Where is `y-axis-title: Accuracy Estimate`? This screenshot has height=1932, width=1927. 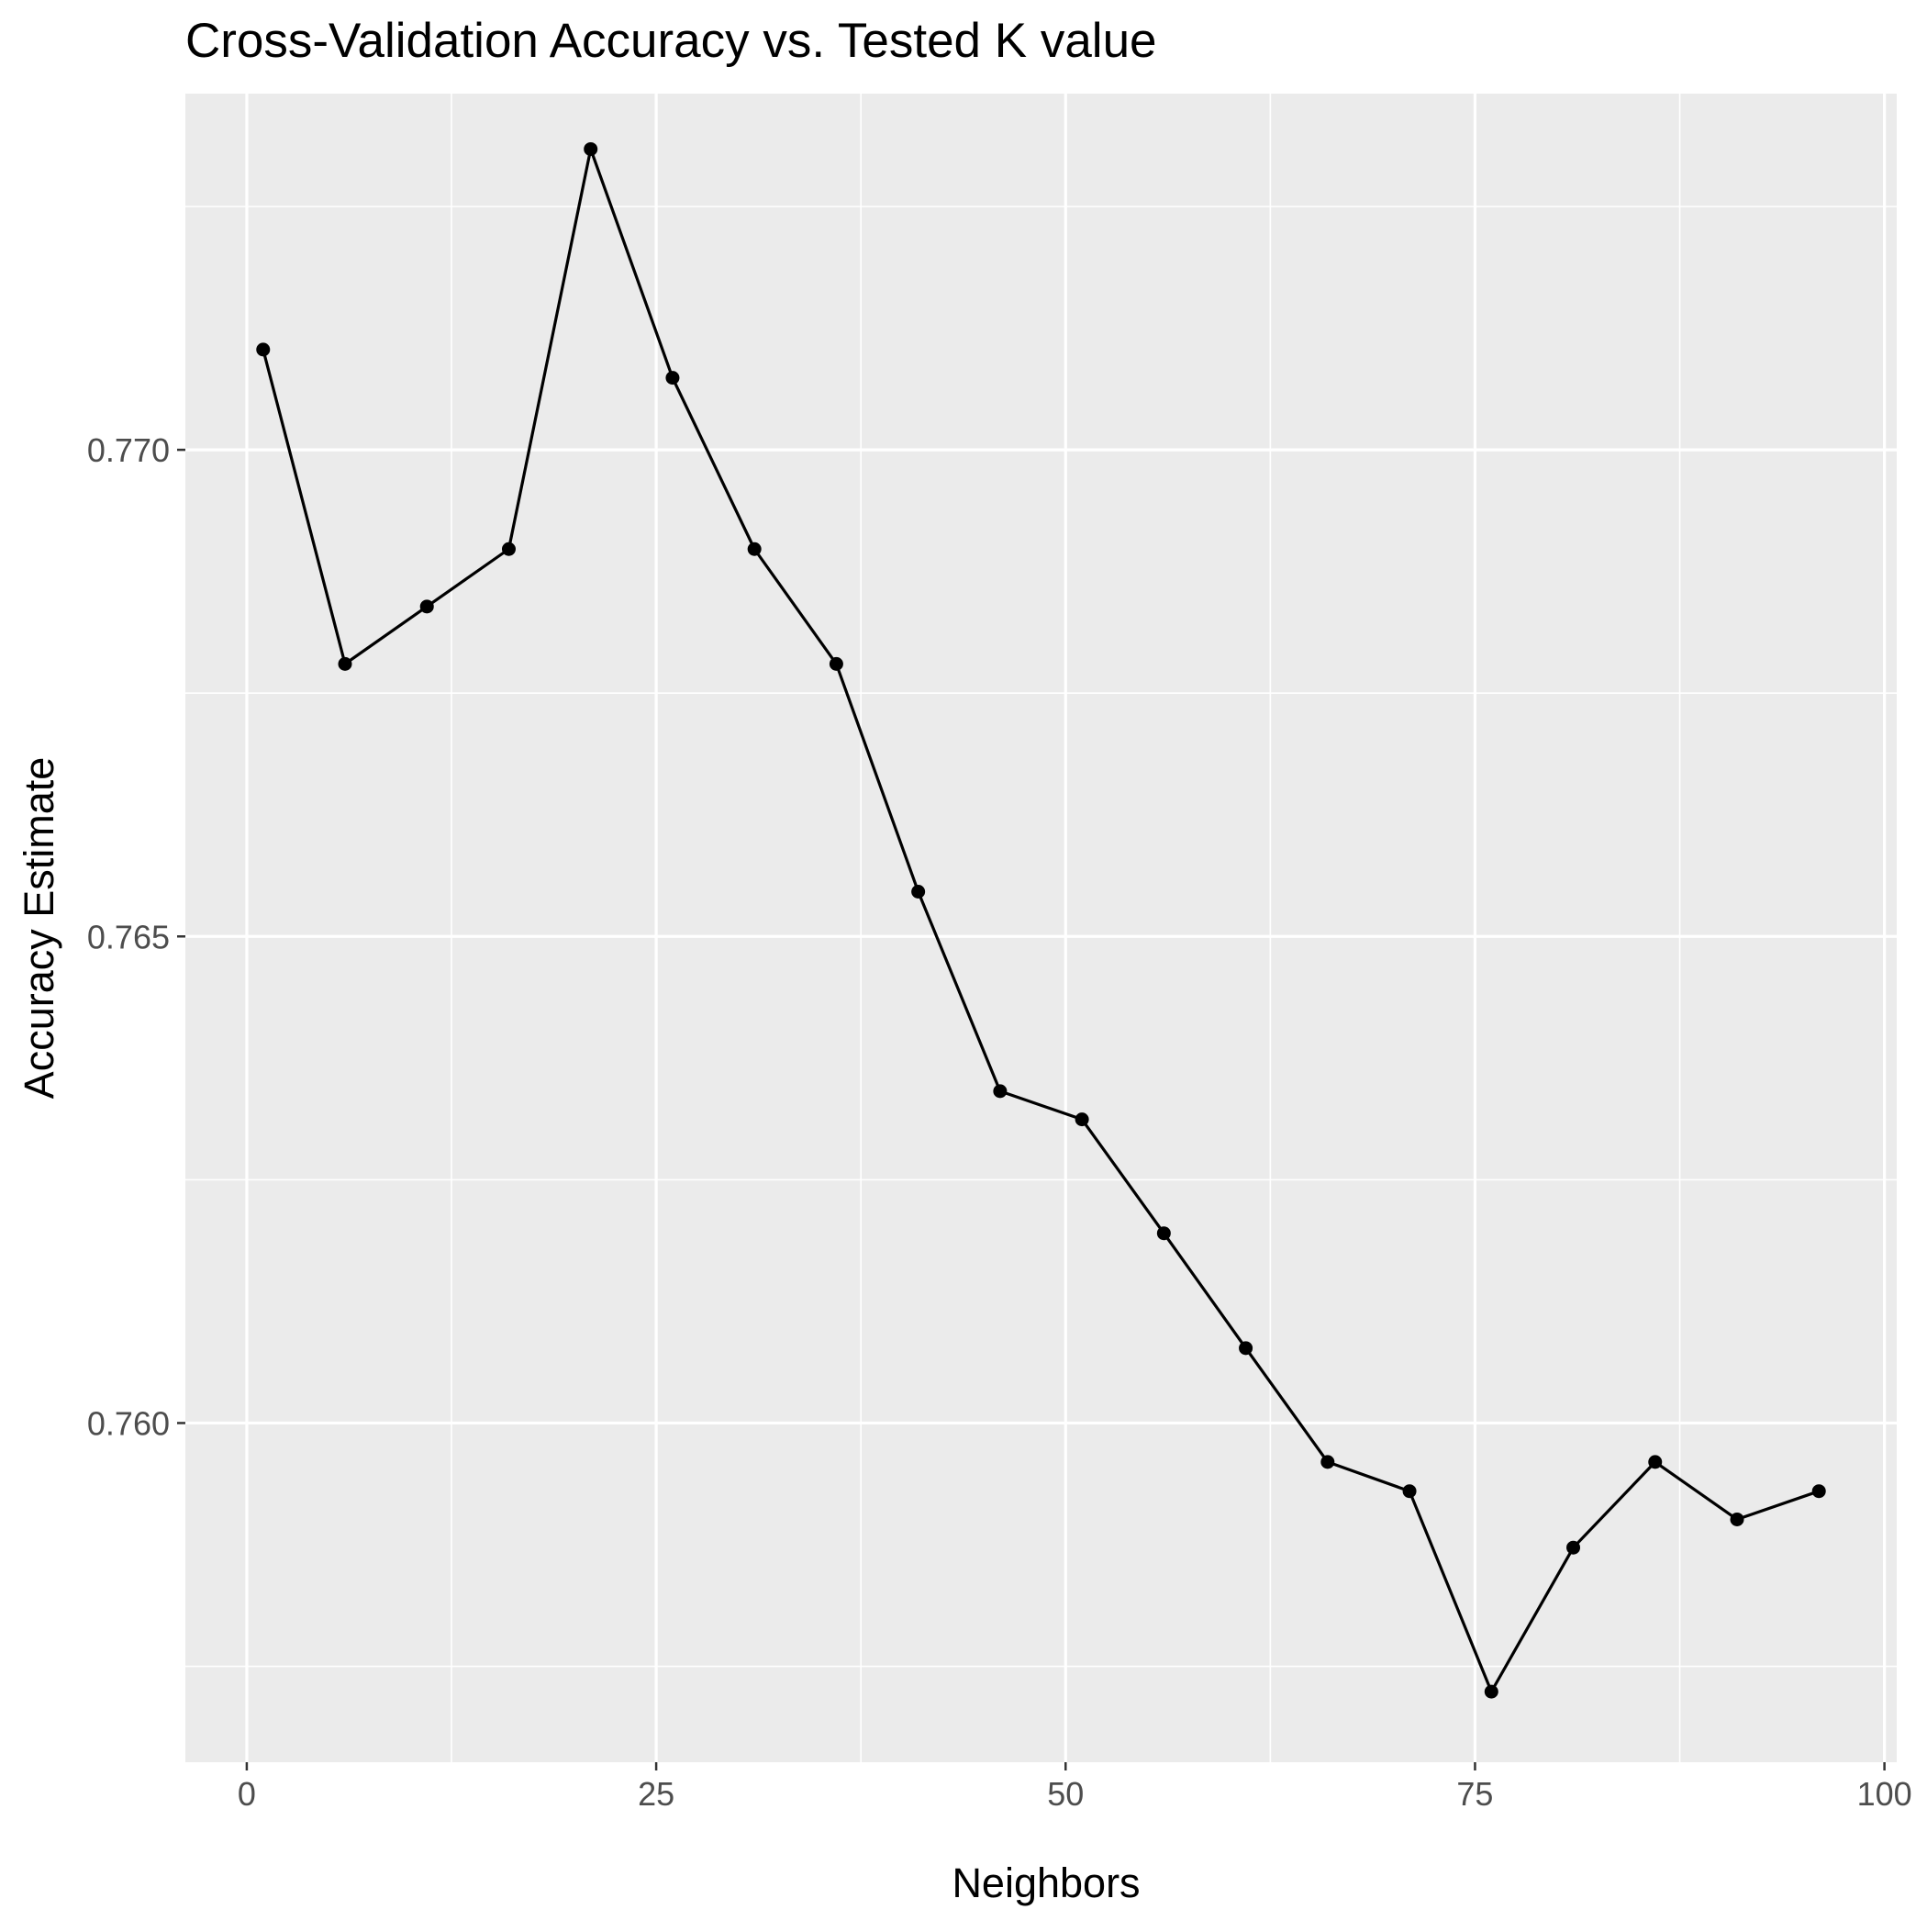
y-axis-title: Accuracy Estimate is located at coordinates (39, 928).